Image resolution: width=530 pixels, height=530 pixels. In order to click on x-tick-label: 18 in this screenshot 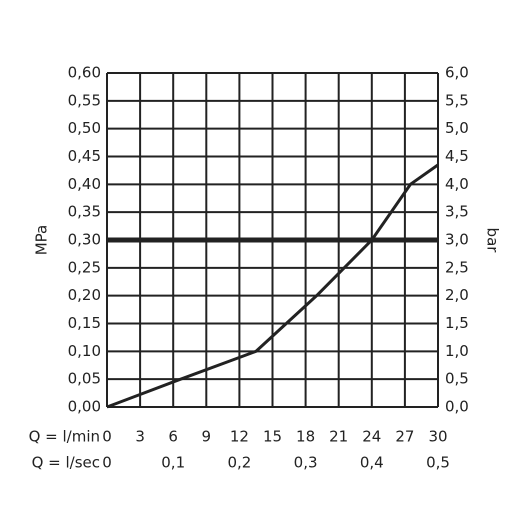, I will do `click(305, 437)`.